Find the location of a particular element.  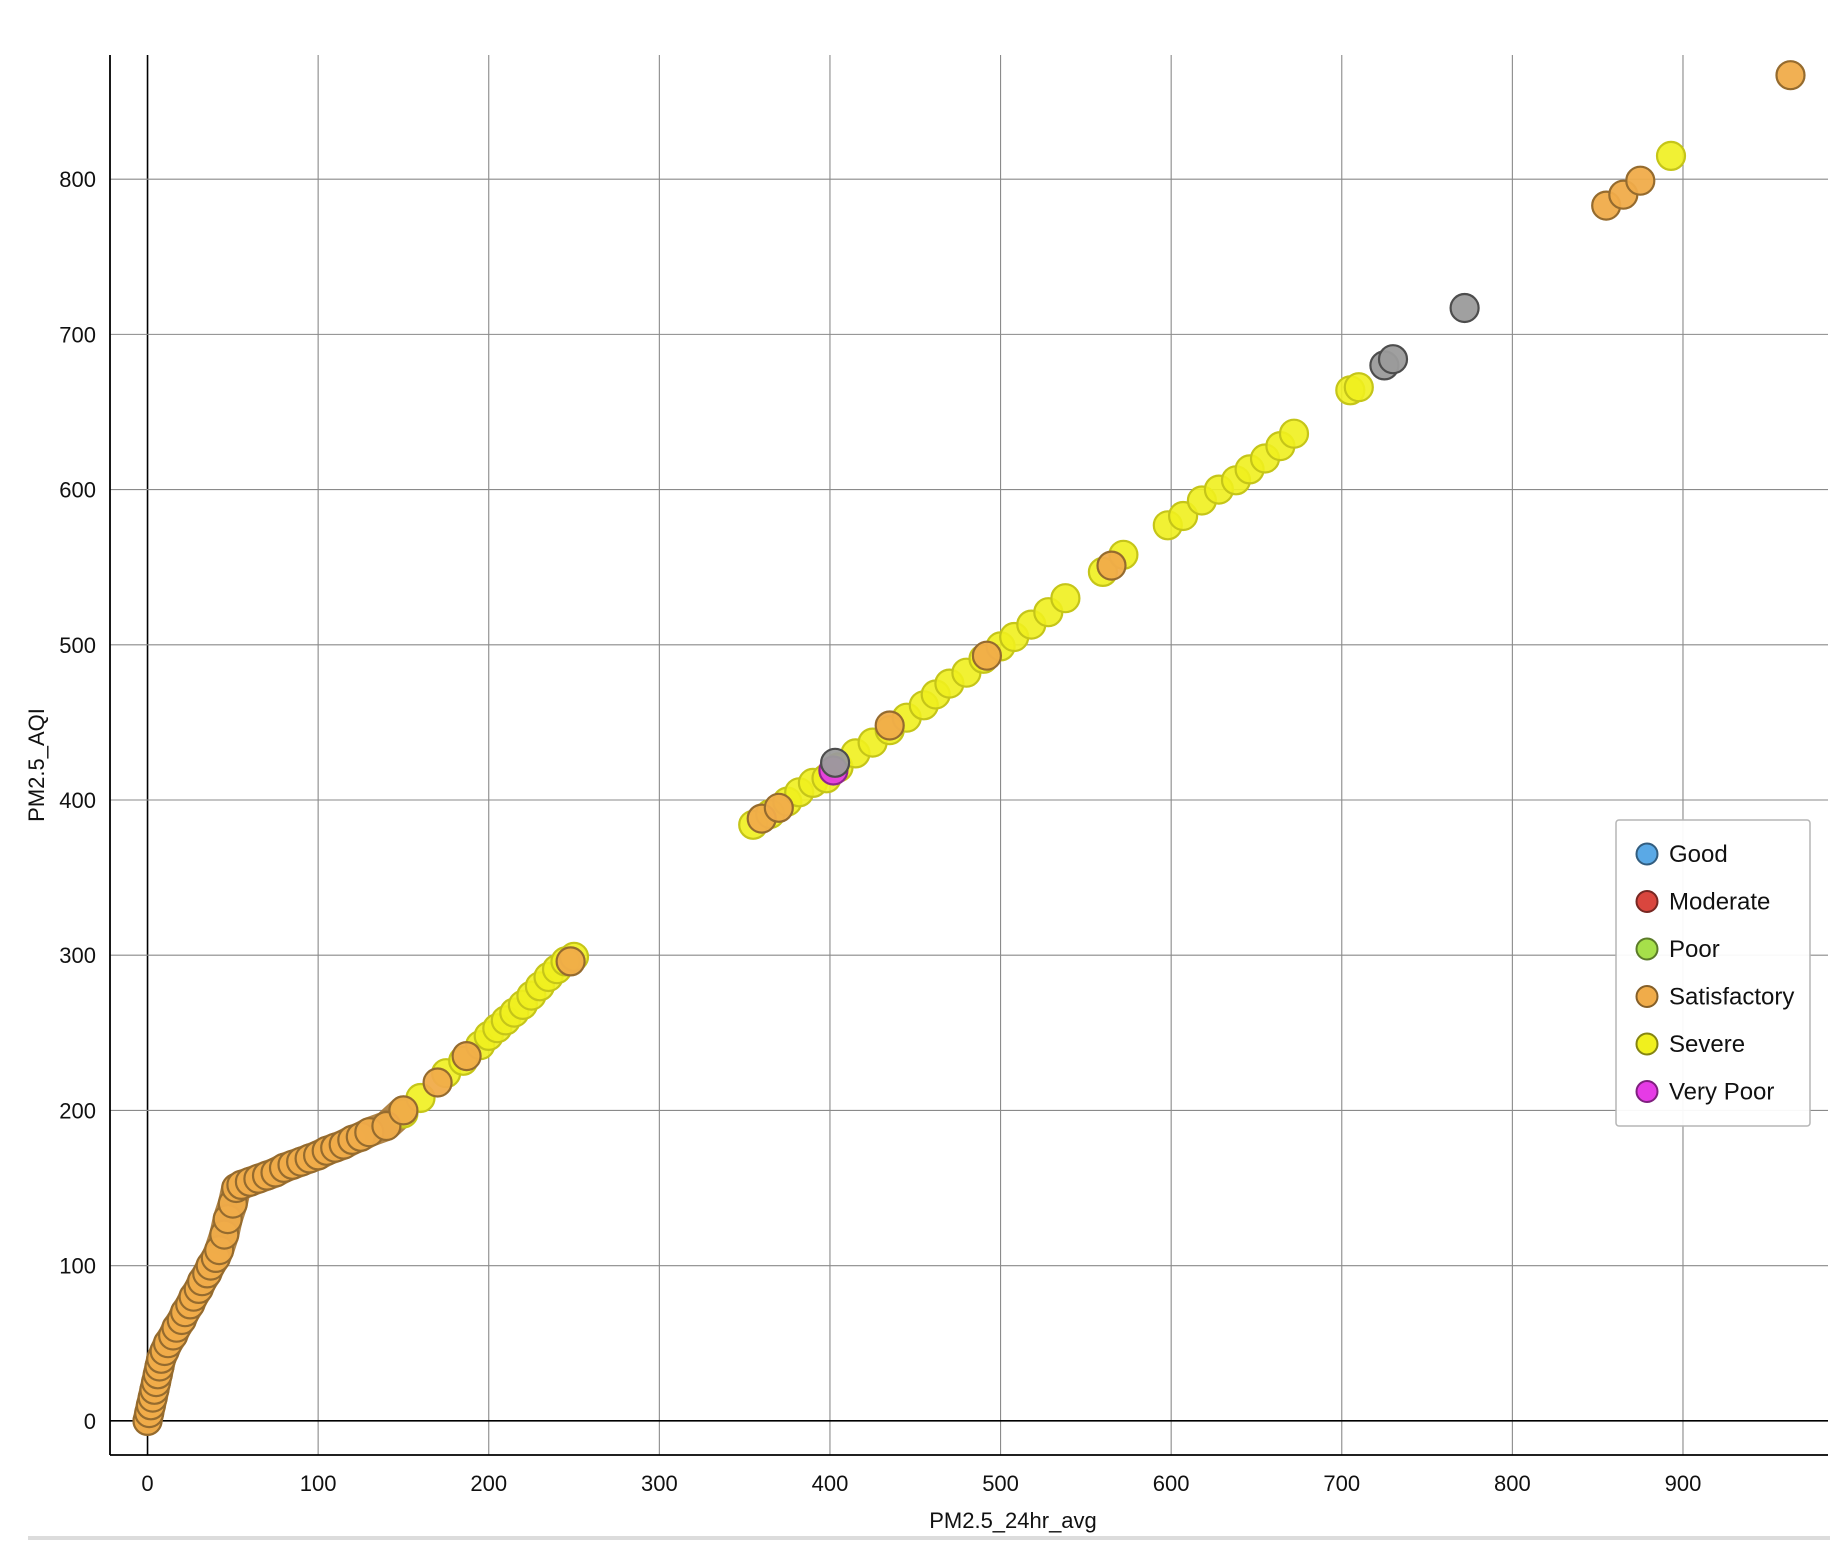

x-tick-label: 0 is located at coordinates (147, 1483).